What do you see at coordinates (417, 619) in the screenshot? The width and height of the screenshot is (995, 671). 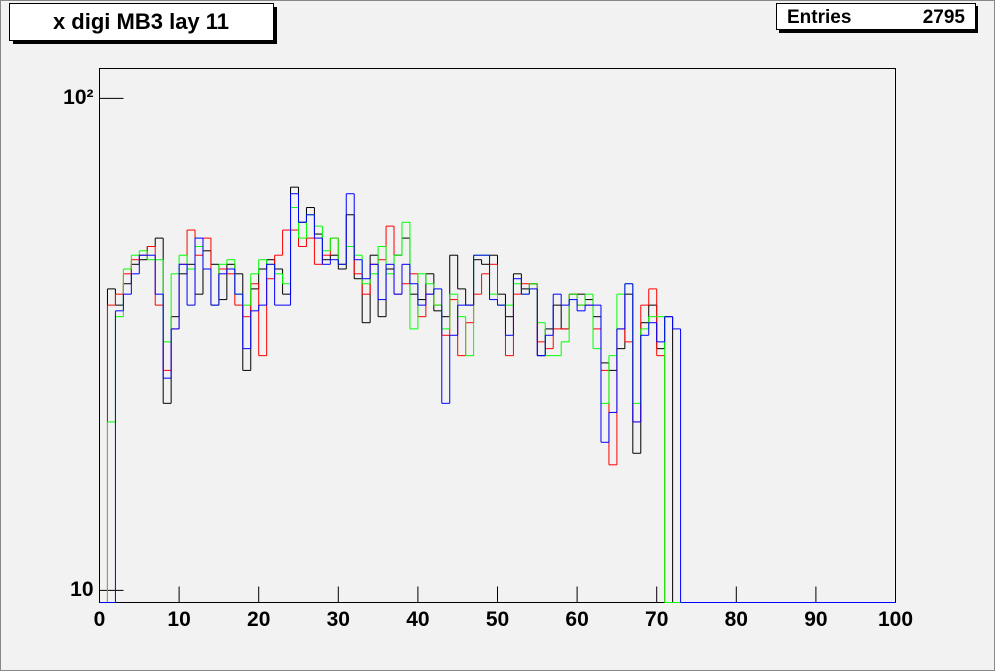 I see `x-tick-label: 40` at bounding box center [417, 619].